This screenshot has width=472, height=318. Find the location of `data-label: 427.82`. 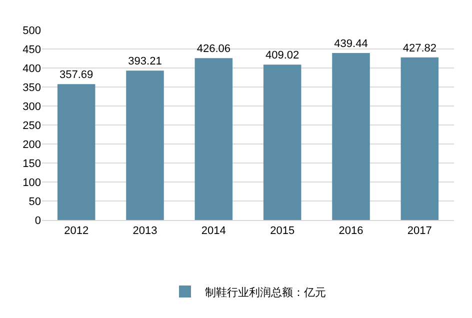

data-label: 427.82 is located at coordinates (419, 48).